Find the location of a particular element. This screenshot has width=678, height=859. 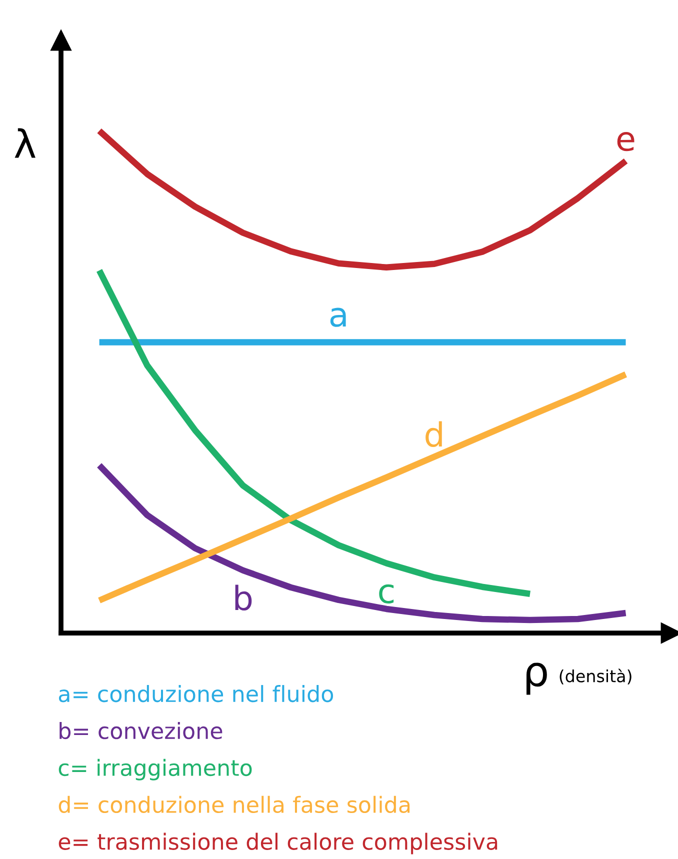

text: d= conduzione nella fase solida is located at coordinates (234, 805).